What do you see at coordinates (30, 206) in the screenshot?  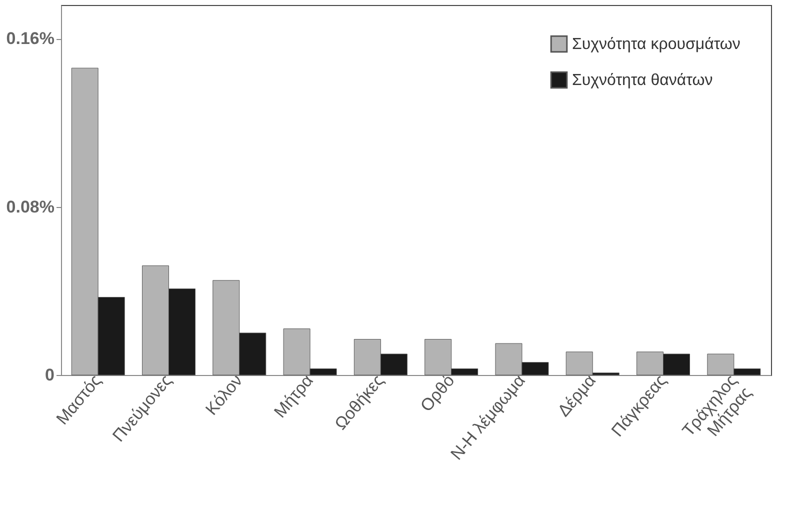 I see `y-tick-label: 0.08%` at bounding box center [30, 206].